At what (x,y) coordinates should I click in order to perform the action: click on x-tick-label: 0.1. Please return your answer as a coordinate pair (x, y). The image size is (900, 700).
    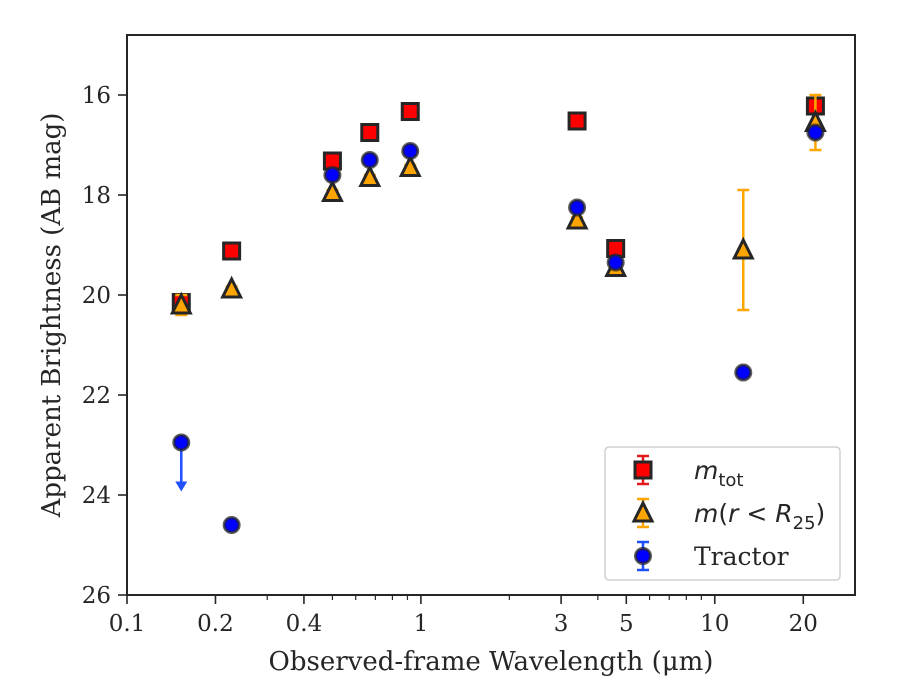
    Looking at the image, I should click on (127, 624).